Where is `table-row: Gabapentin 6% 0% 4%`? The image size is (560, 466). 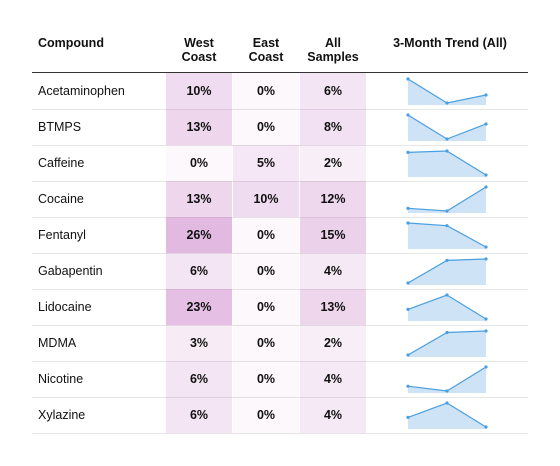 table-row: Gabapentin 6% 0% 4% is located at coordinates (280, 271).